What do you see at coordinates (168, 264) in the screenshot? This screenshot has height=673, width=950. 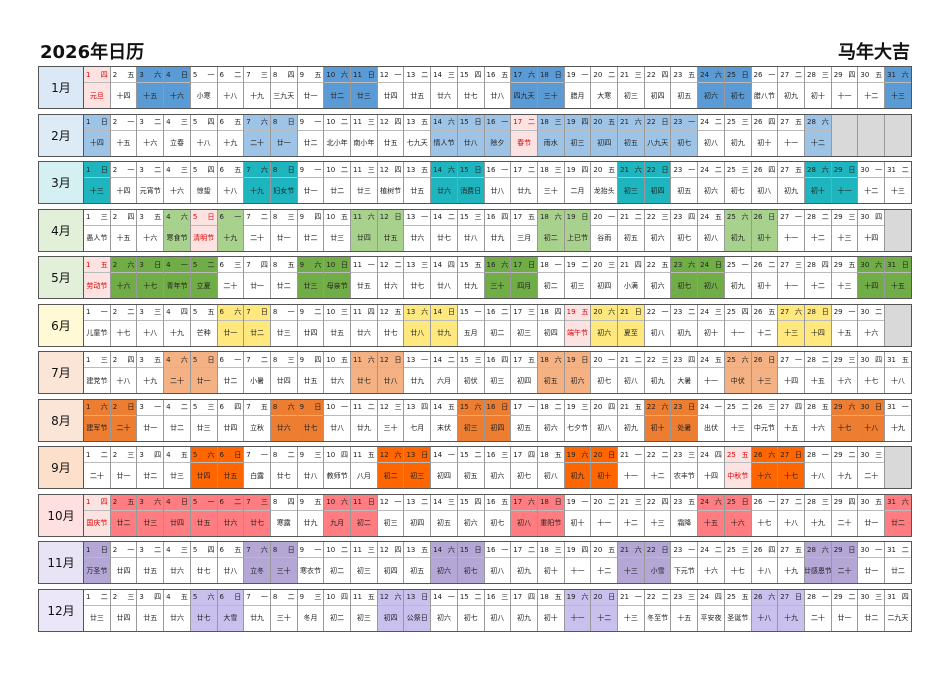 I see `day-number: 4` at bounding box center [168, 264].